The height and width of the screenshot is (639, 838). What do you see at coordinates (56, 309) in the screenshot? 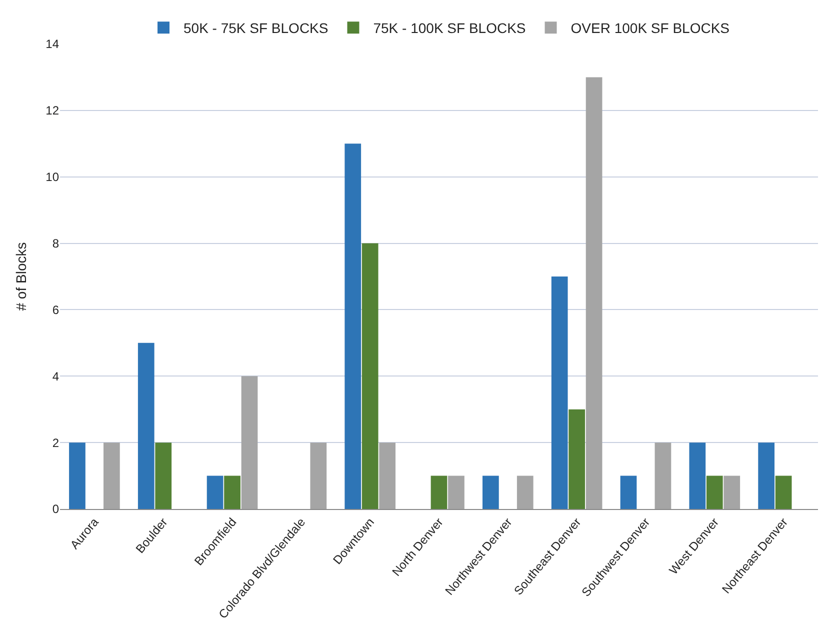
I see `y-tick-label: 6` at bounding box center [56, 309].